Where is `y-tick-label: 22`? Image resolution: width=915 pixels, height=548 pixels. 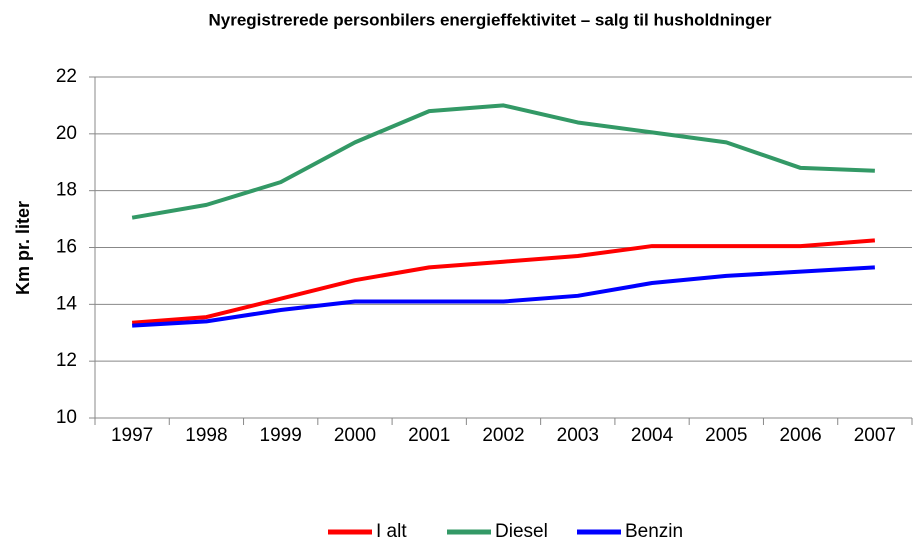
y-tick-label: 22 is located at coordinates (66, 76).